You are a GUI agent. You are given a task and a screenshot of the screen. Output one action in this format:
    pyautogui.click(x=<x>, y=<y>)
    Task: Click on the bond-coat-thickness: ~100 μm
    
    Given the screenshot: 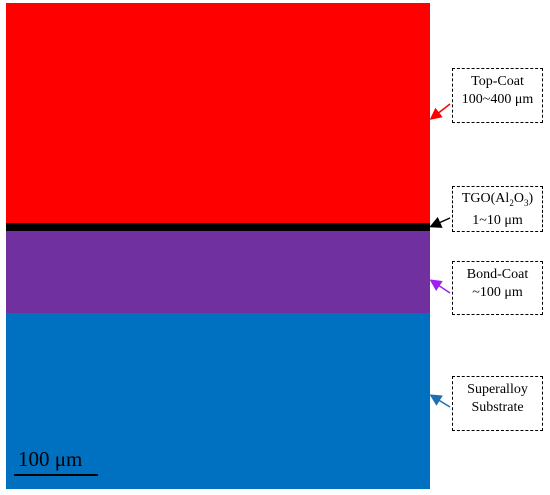 What is the action you would take?
    pyautogui.click(x=497, y=292)
    